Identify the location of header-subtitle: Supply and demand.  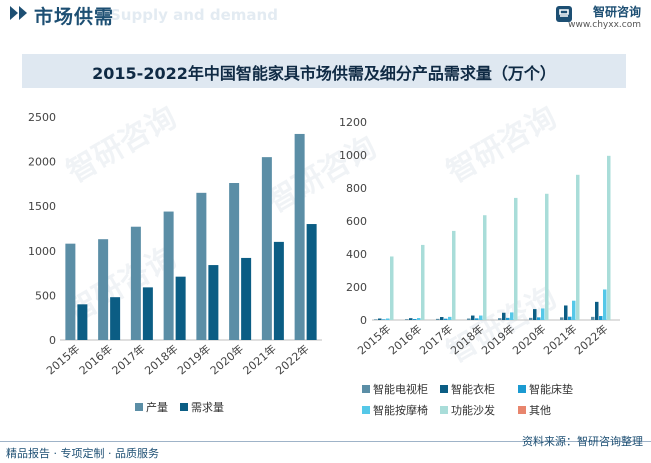
(194, 15).